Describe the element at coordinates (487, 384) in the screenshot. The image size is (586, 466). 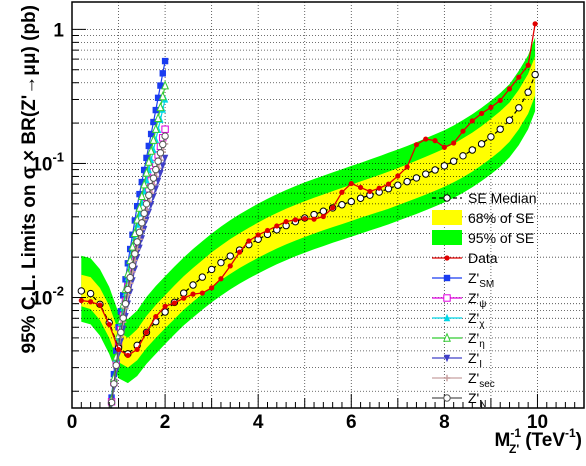
I see `legend-label-sub: sec` at that location.